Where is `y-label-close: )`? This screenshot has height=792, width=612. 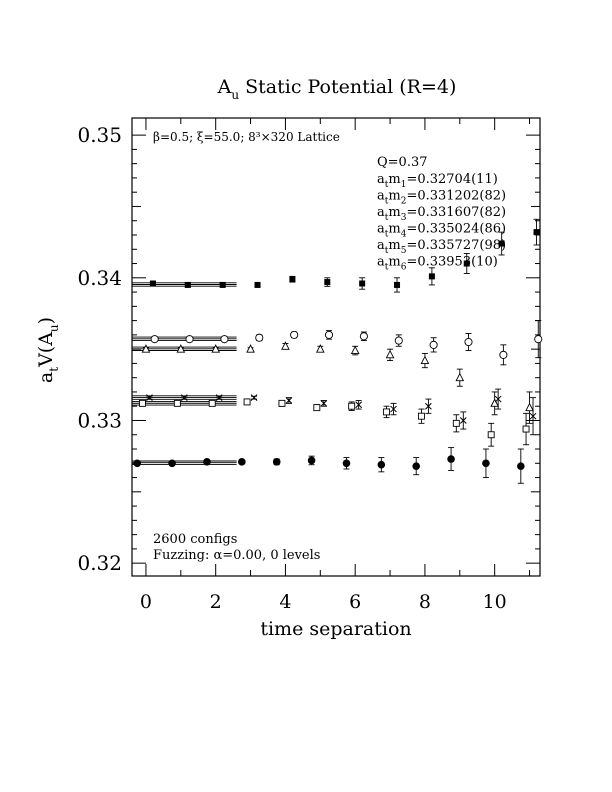 y-label-close: ) is located at coordinates (46, 320).